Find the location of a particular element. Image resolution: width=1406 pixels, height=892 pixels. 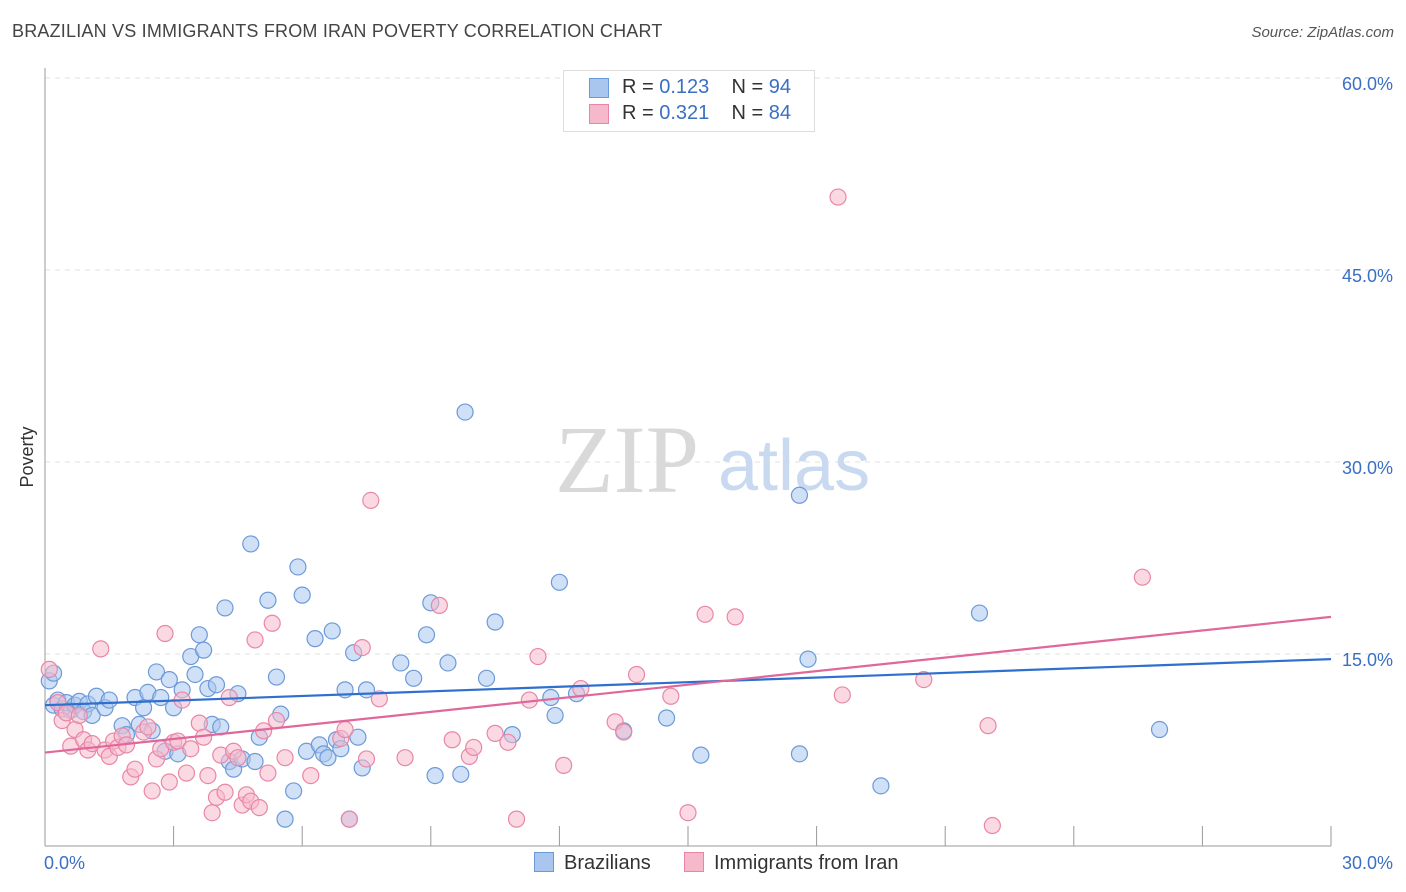

y-tick-label: 45.0% is located at coordinates (1367, 276).